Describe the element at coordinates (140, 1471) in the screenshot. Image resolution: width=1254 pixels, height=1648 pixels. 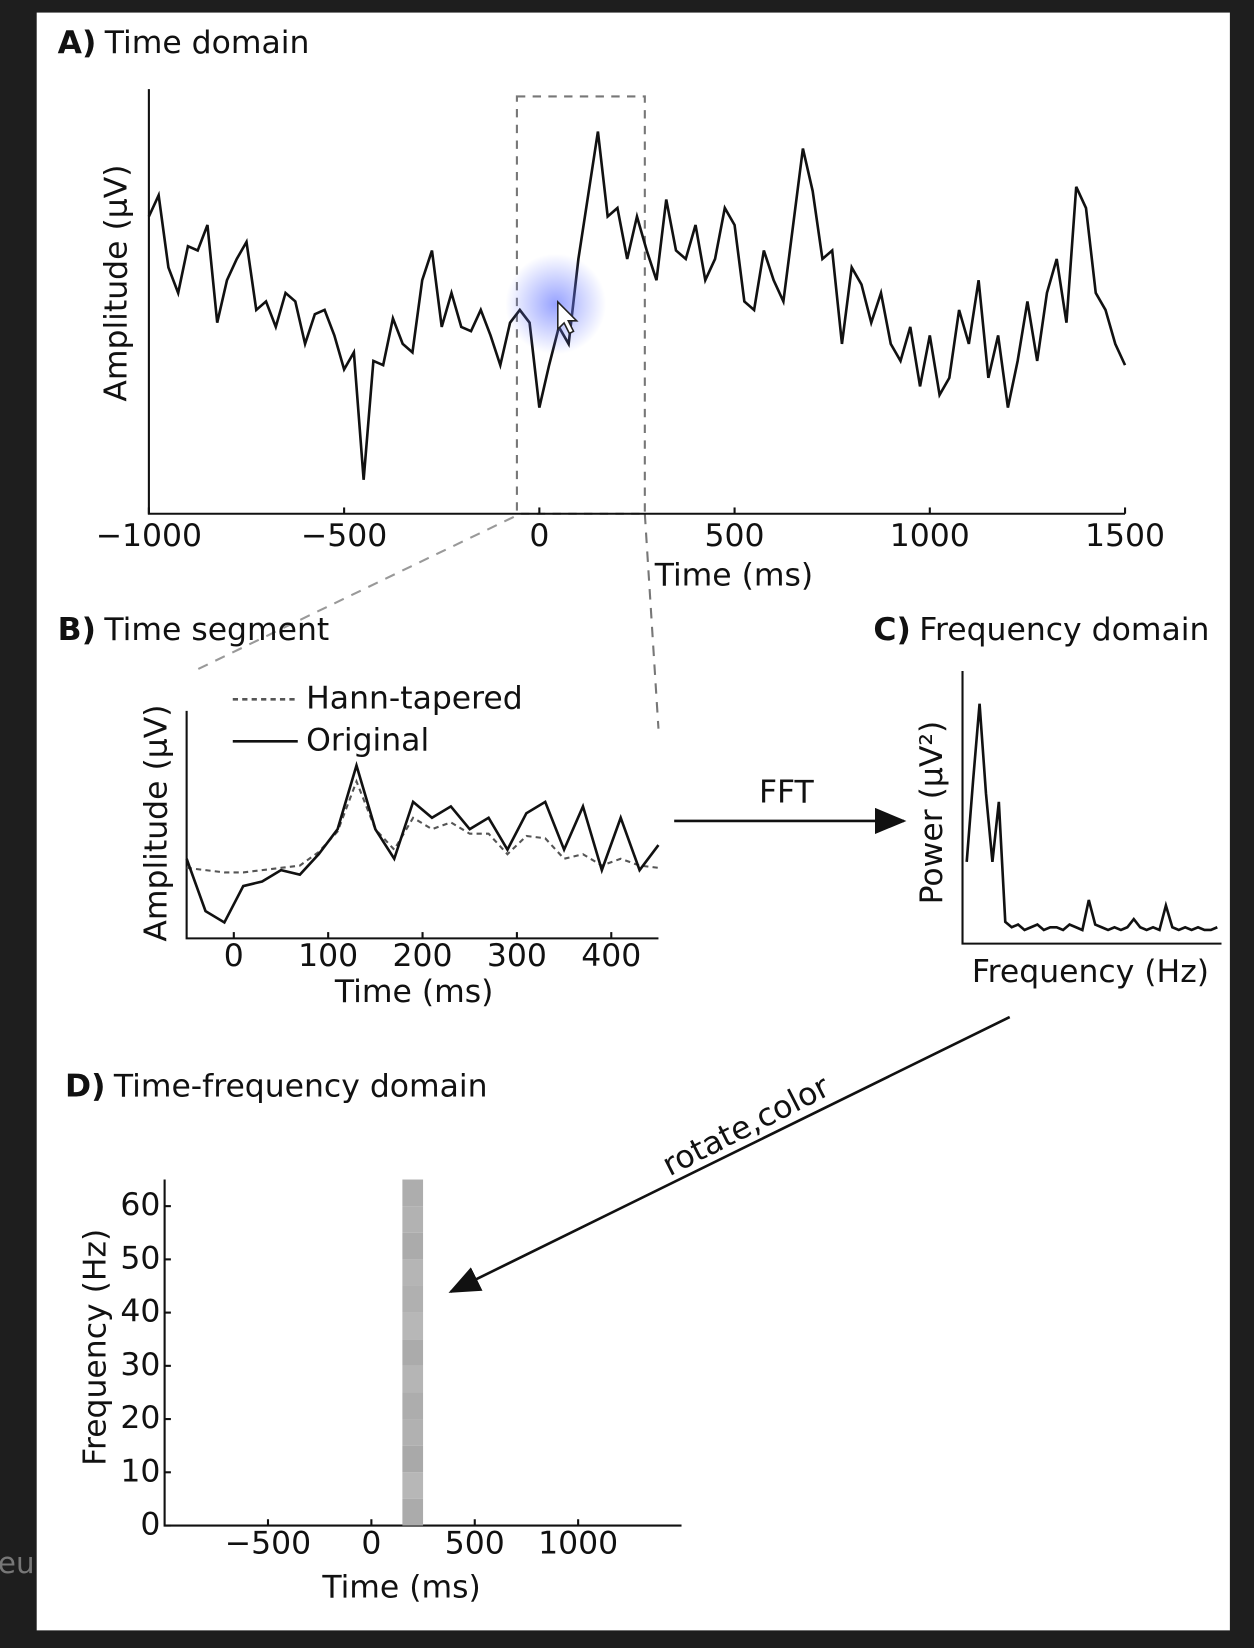
I see `y-tick-label: 10` at that location.